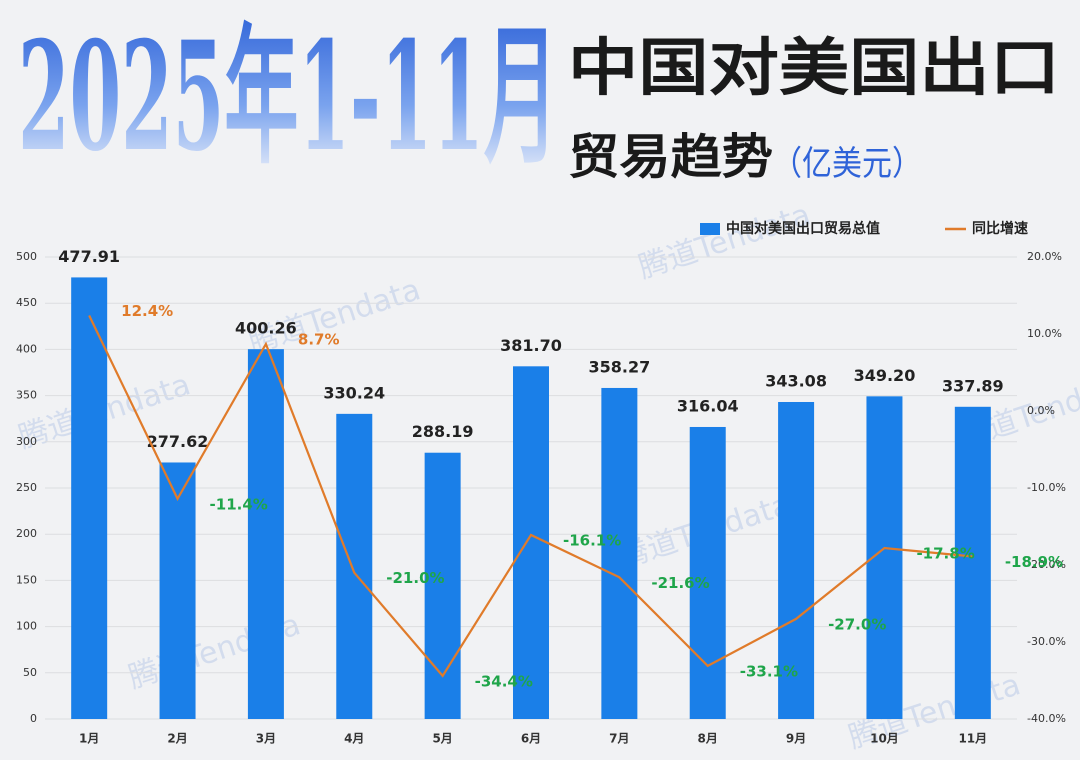 This screenshot has width=1080, height=760. What do you see at coordinates (26, 302) in the screenshot?
I see `y-tick-label: 450` at bounding box center [26, 302].